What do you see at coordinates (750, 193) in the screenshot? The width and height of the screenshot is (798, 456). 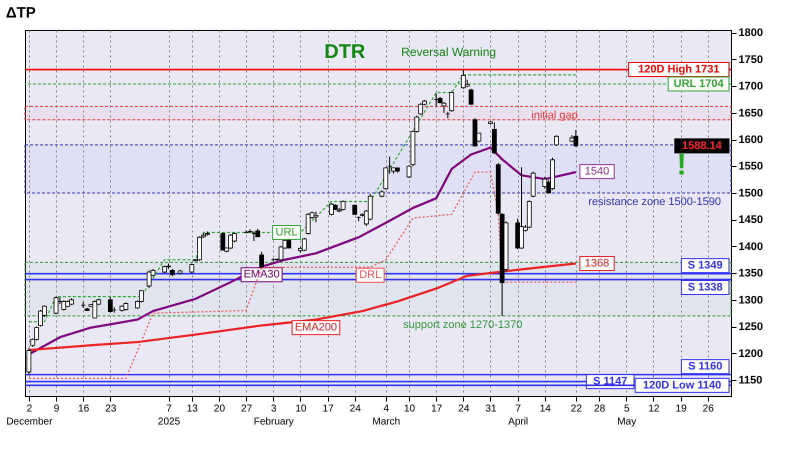 I see `y-tick-label: 1500` at bounding box center [750, 193].